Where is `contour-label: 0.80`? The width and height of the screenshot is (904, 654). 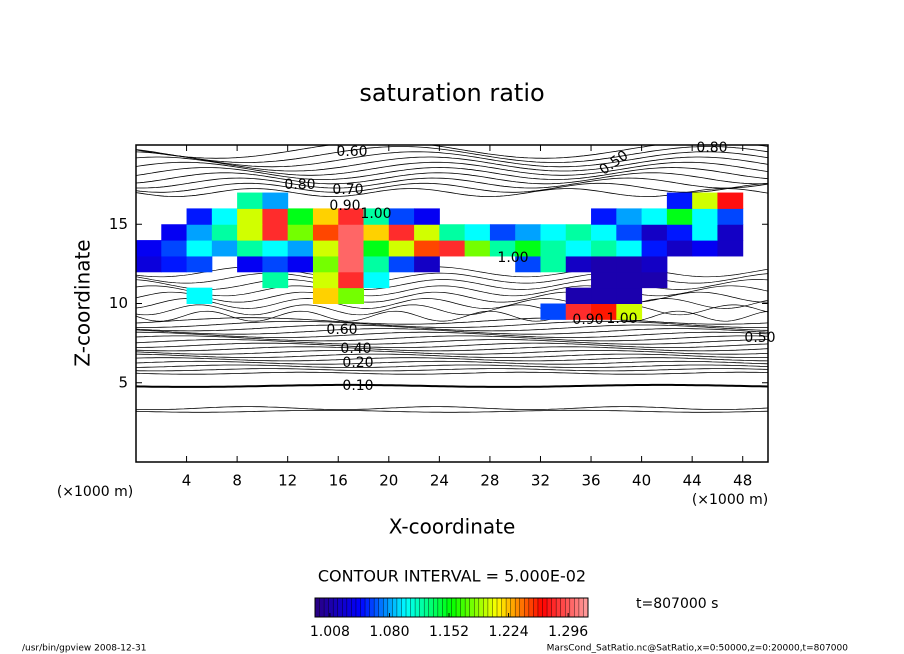 contour-label: 0.80 is located at coordinates (711, 148).